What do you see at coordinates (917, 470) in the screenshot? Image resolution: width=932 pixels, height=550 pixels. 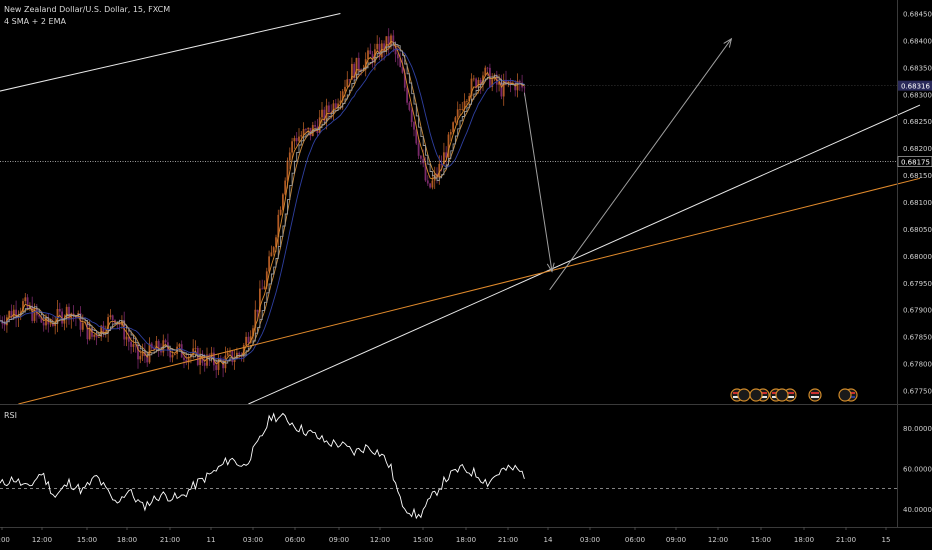 I see `rsi-tick-label: 60.0000` at bounding box center [917, 470].